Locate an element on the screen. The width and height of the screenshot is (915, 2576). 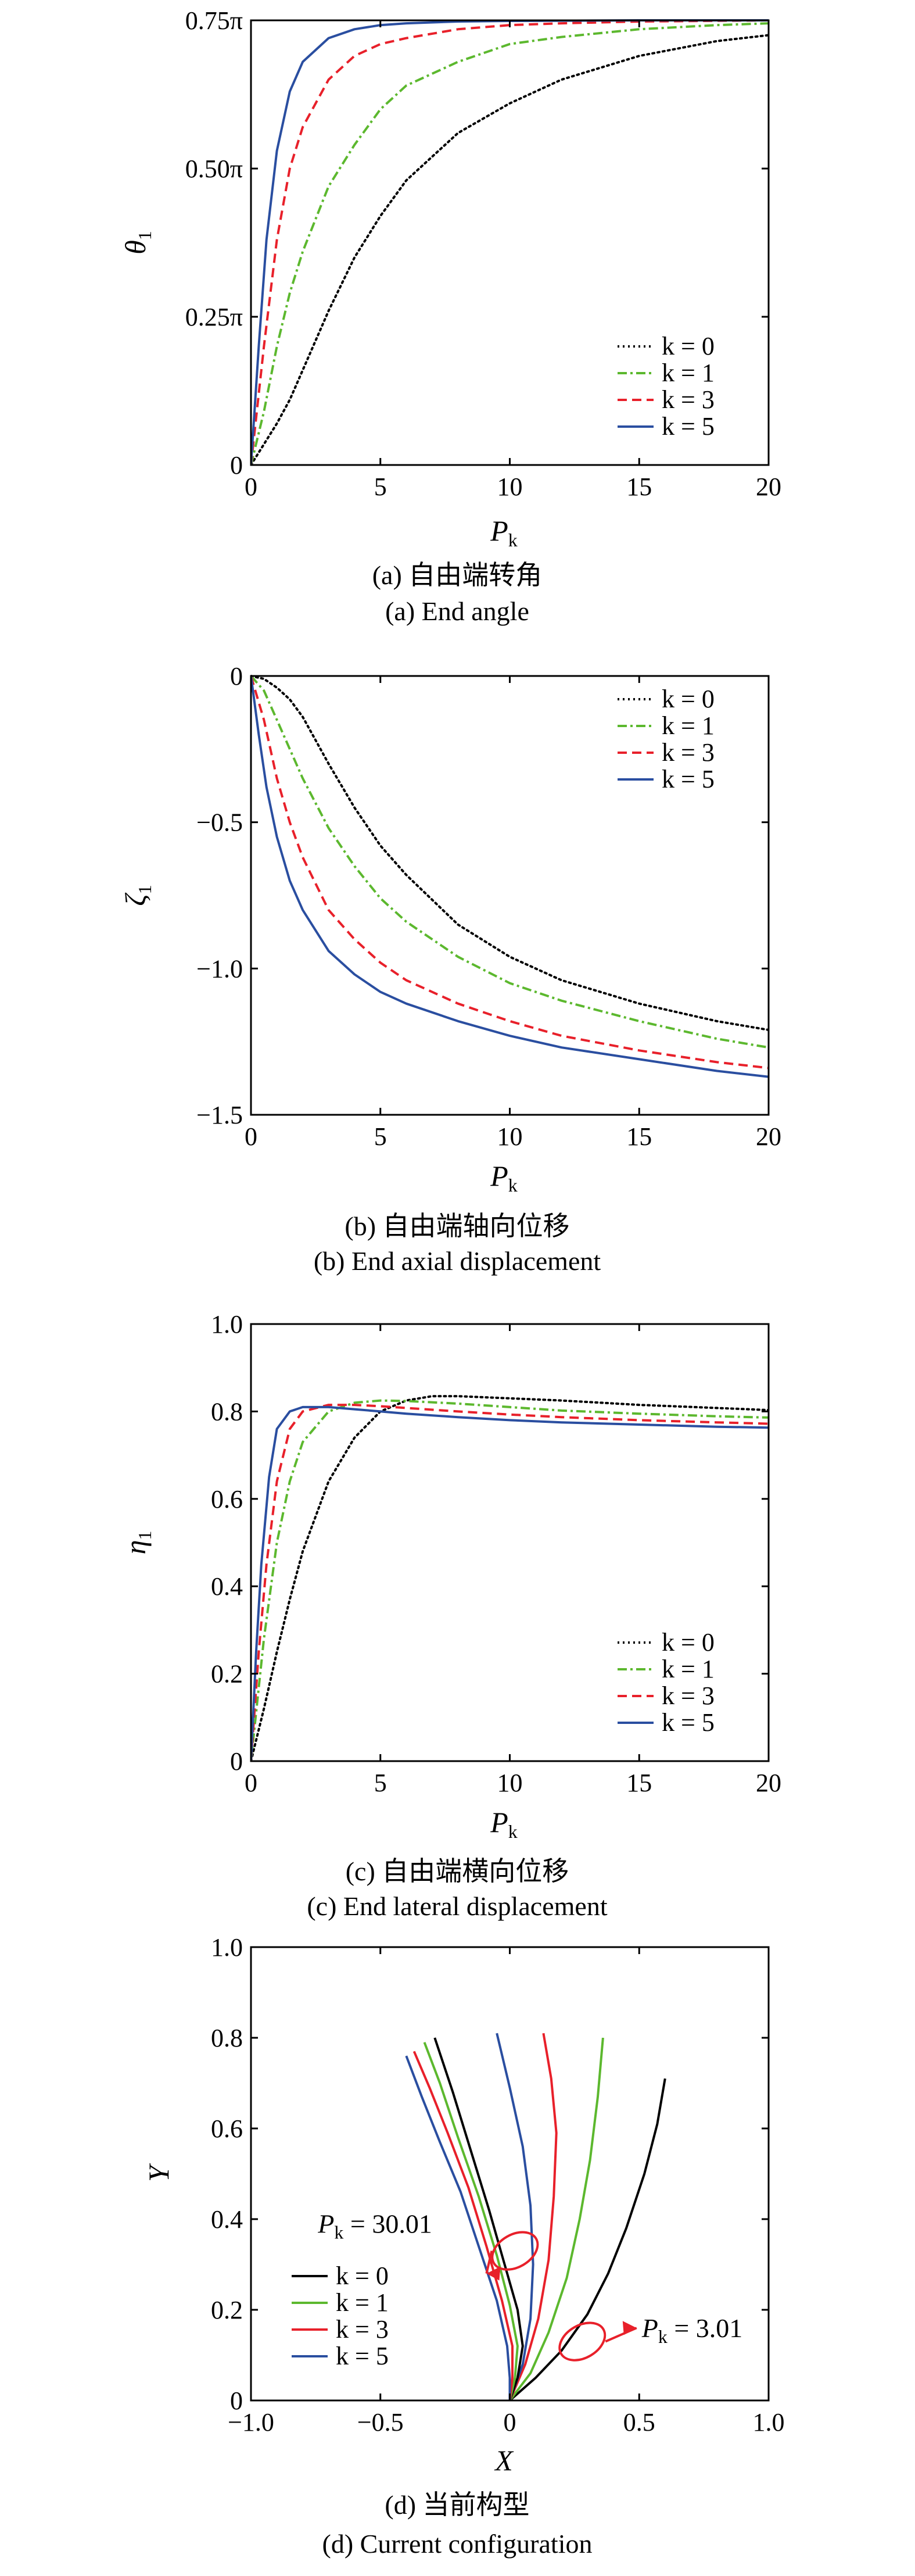
series-line-k0-Pk301 is located at coordinates (587, 2239).